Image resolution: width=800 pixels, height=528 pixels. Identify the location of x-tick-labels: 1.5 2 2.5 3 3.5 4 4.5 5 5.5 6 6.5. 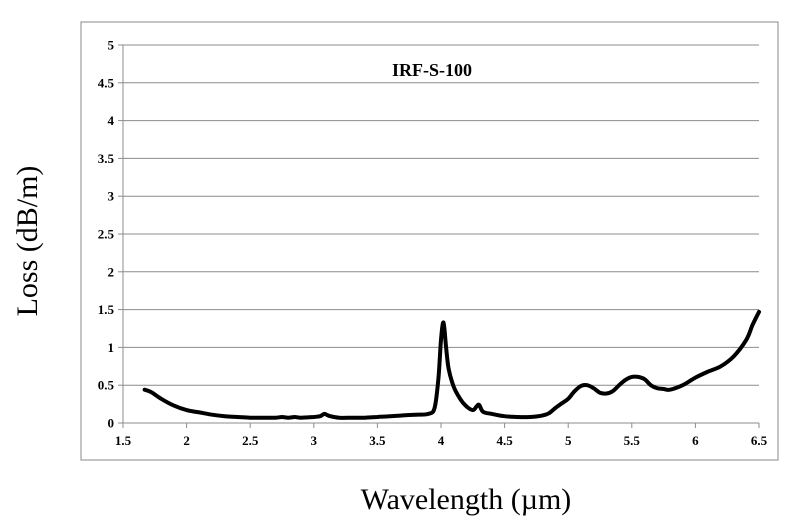
(441, 440).